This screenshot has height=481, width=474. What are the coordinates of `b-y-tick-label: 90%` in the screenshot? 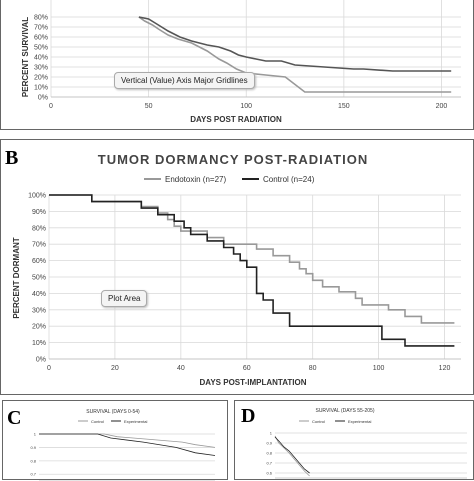 It's located at (39, 212).